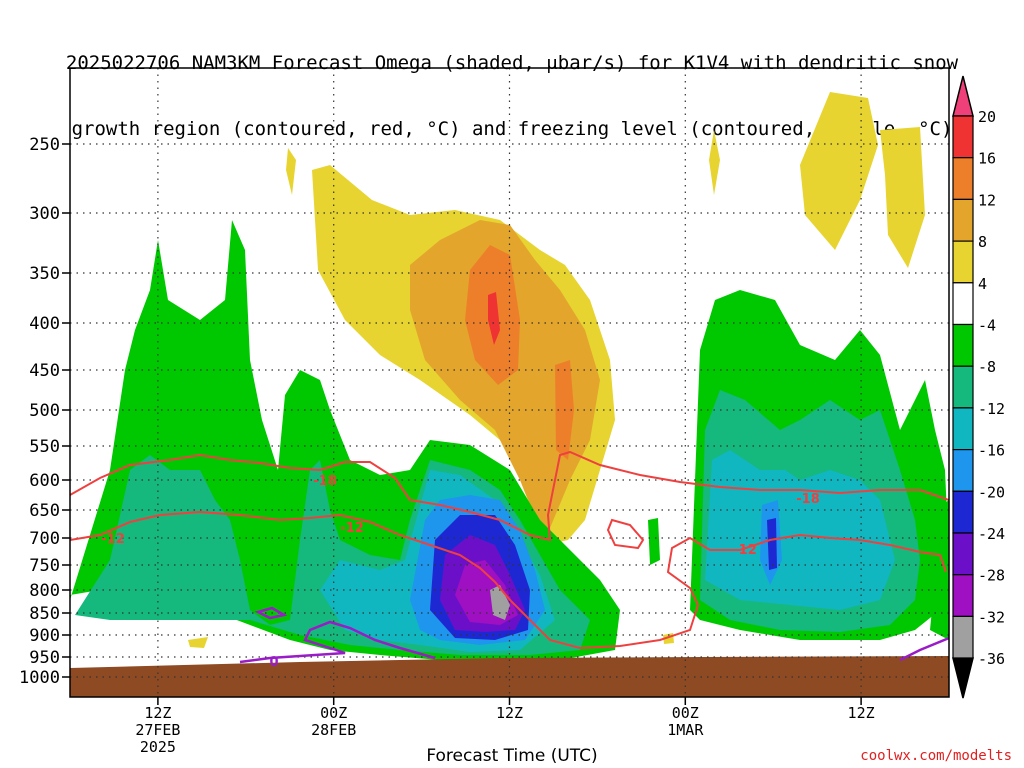 The image size is (1024, 768). Describe the element at coordinates (939, 570) in the screenshot. I see `omega-region-neg4-edge` at that location.